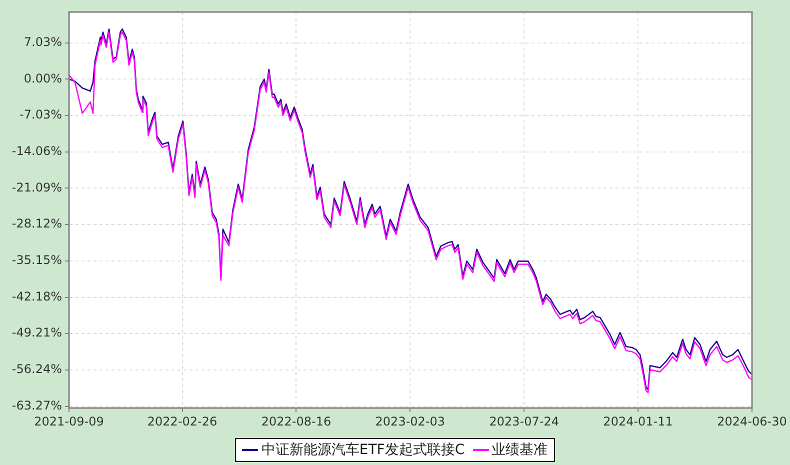  What do you see at coordinates (520, 450) in the screenshot?
I see `legend-label: 业绩基准` at bounding box center [520, 450].